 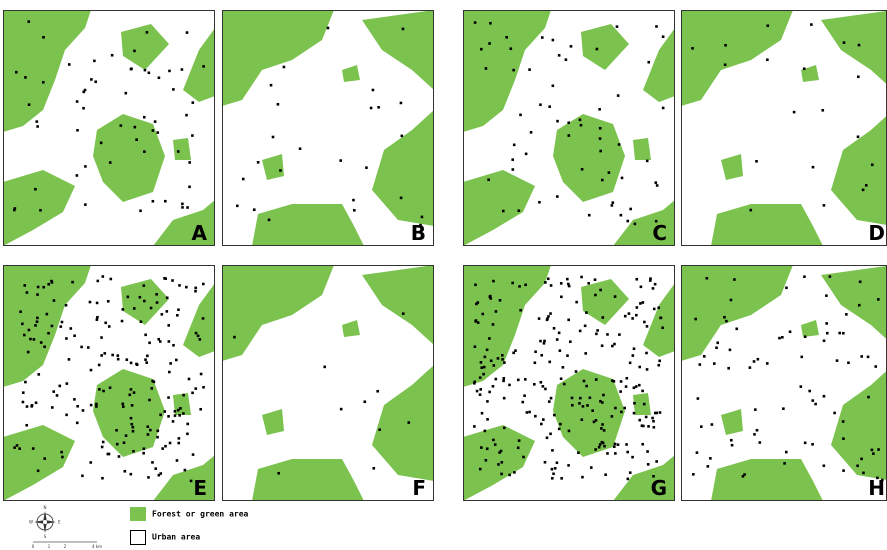 I want to click on panel-label: E, so click(x=200, y=488).